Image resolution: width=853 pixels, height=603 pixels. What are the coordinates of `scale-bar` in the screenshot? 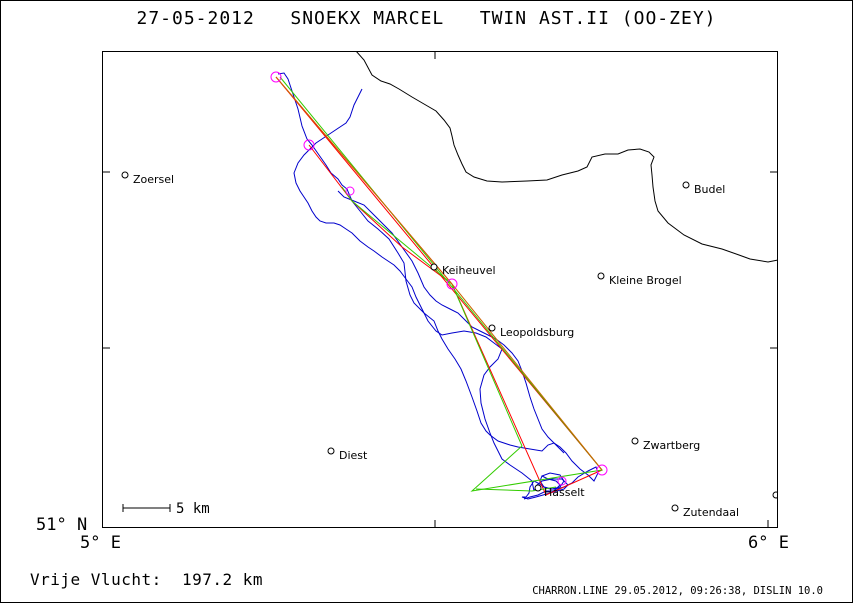 It's located at (146, 508).